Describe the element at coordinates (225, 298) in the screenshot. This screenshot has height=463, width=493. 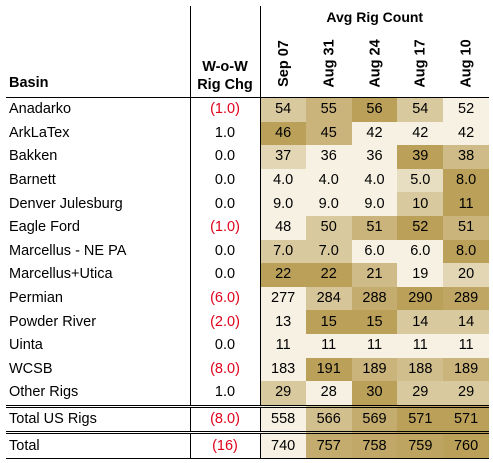
I see `rig-change-cell: (6.0)` at that location.